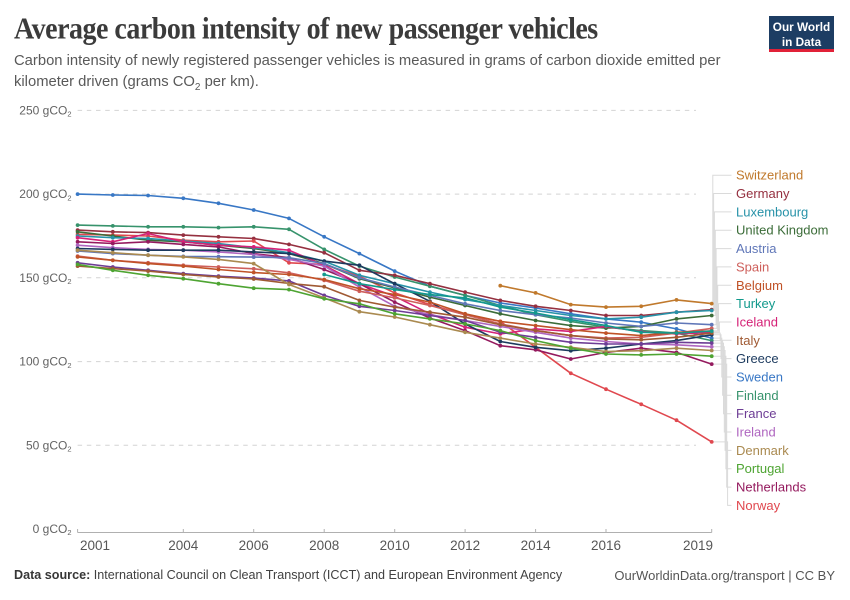 Image resolution: width=850 pixels, height=600 pixels. I want to click on svg-text: 0 gCO2, so click(52, 529).